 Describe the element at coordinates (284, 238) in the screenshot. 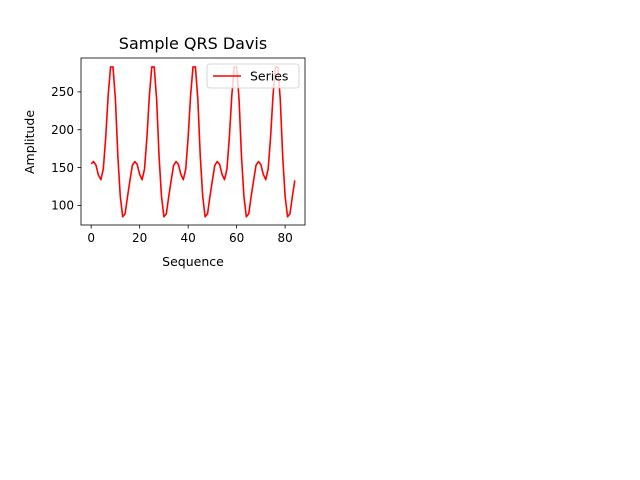

I see `x-tick-label: 80` at that location.